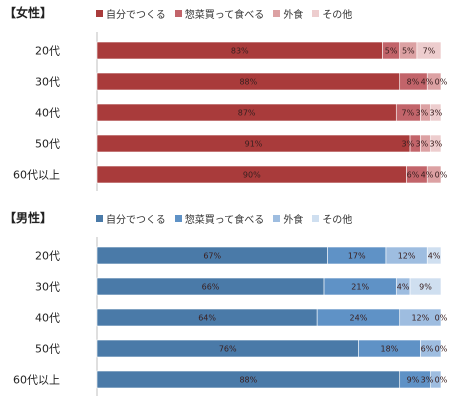  I want to click on data-label: 76%, so click(228, 349).